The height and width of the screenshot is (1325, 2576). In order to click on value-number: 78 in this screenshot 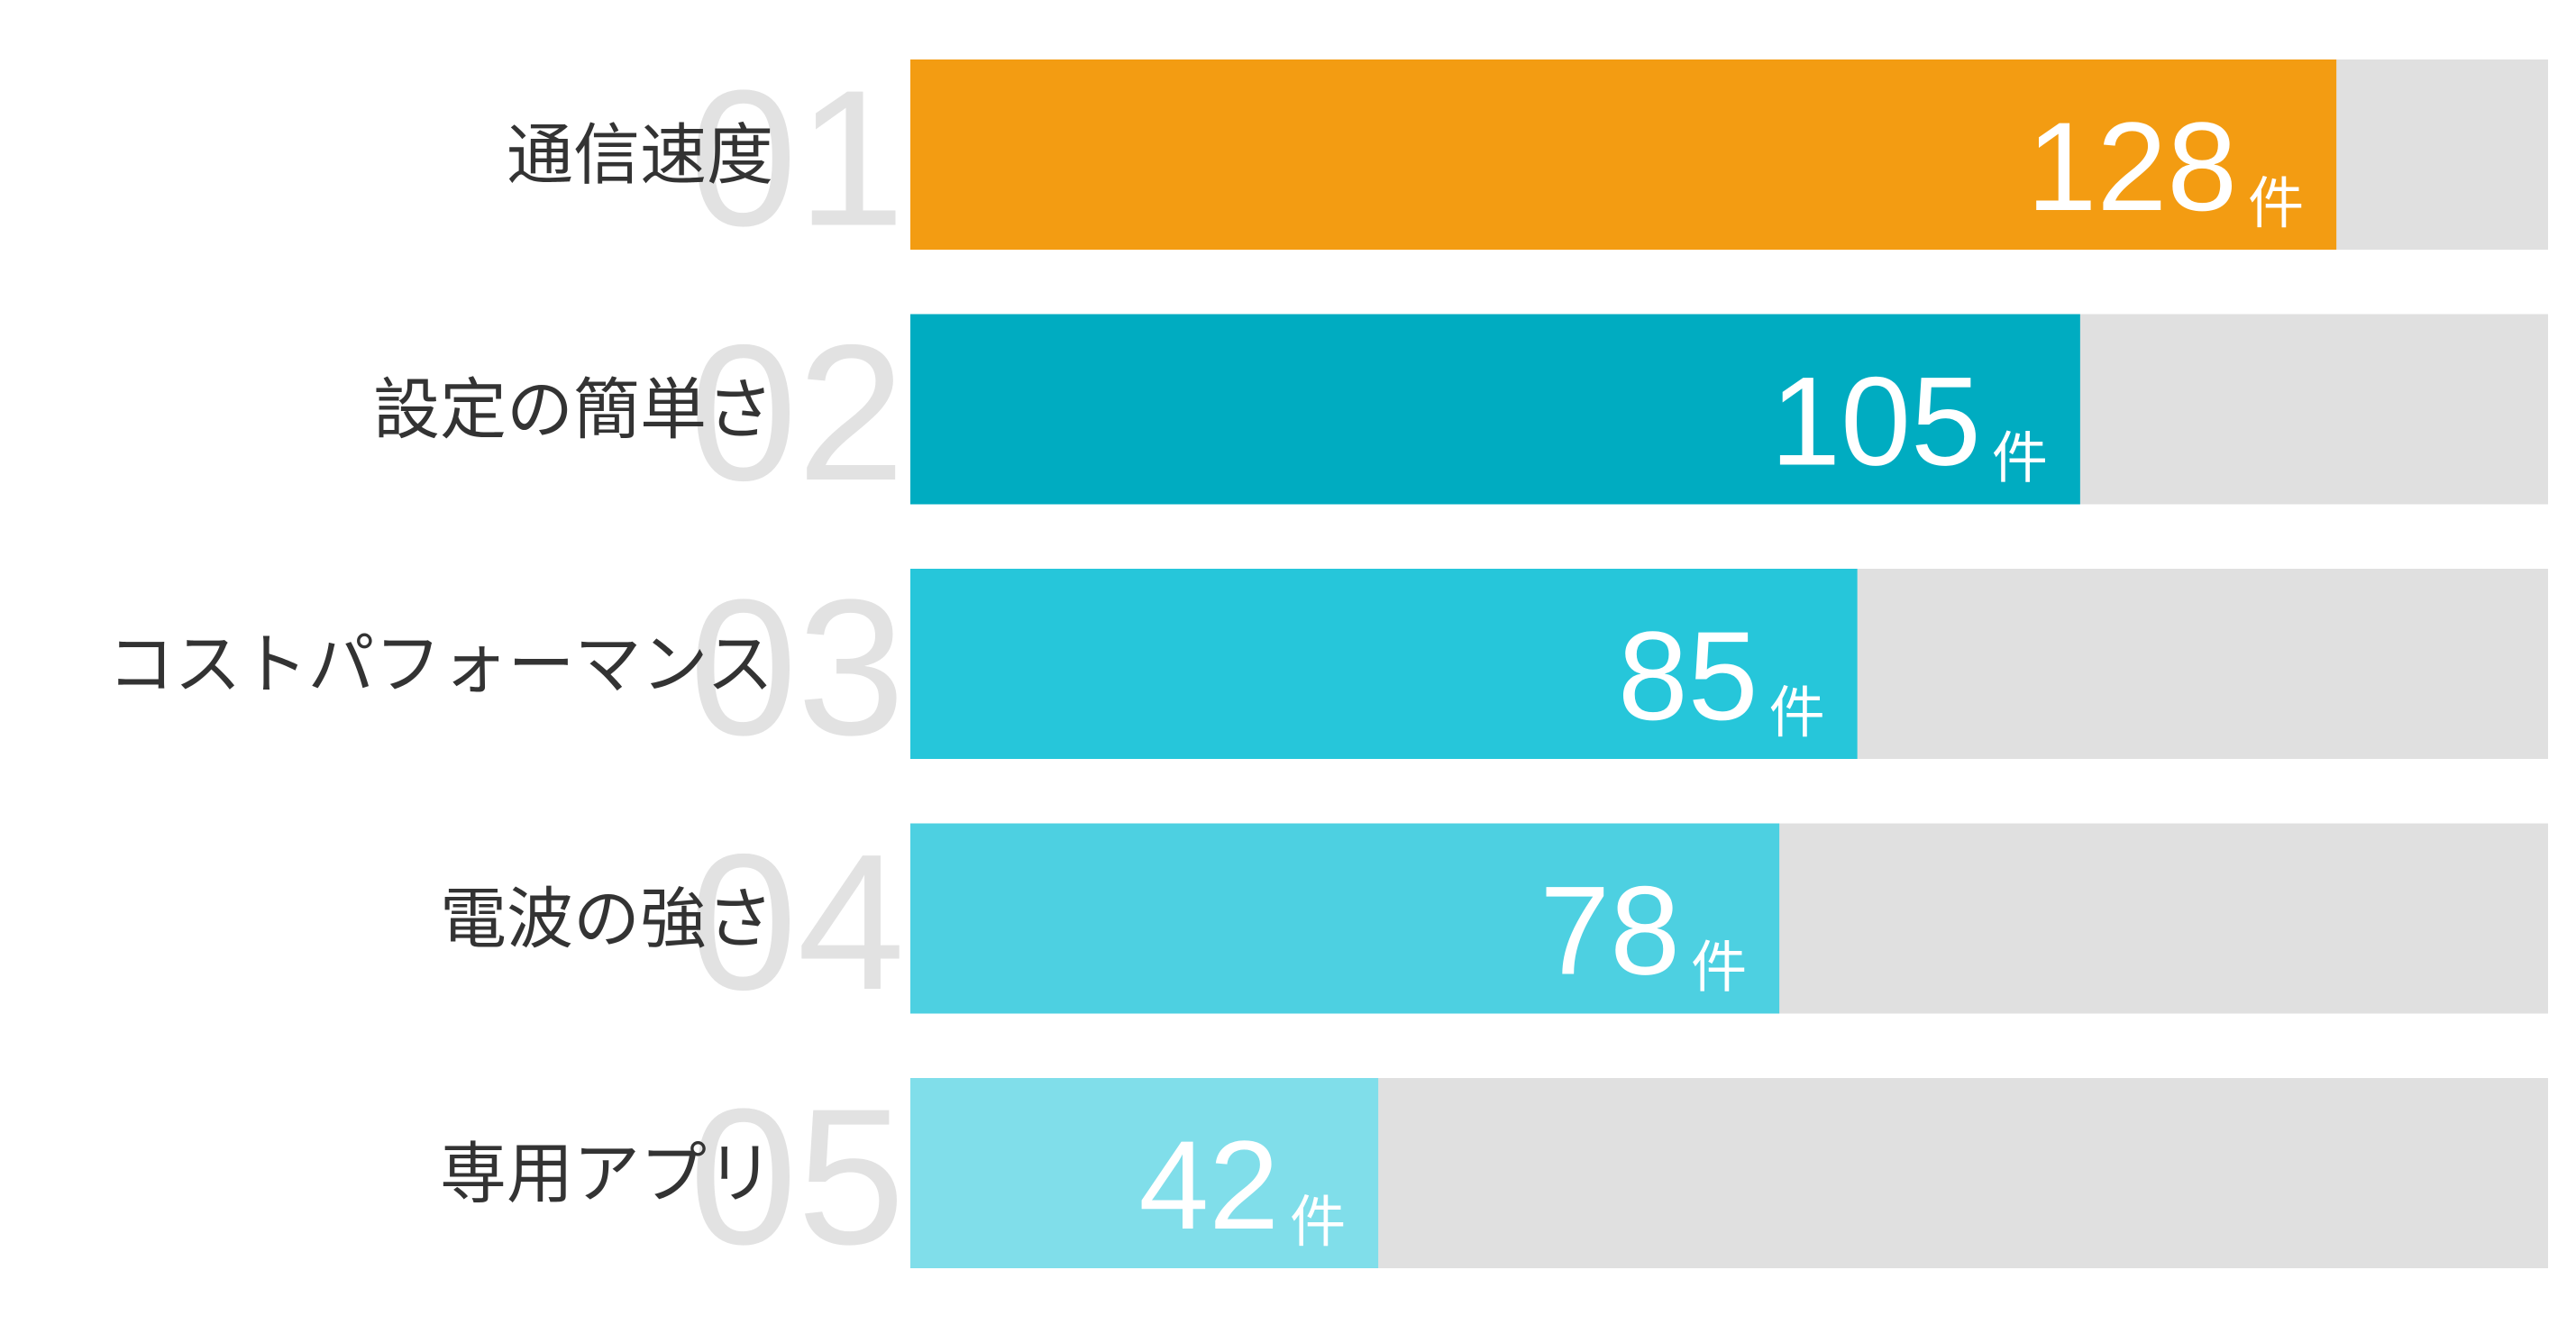, I will do `click(1609, 930)`.